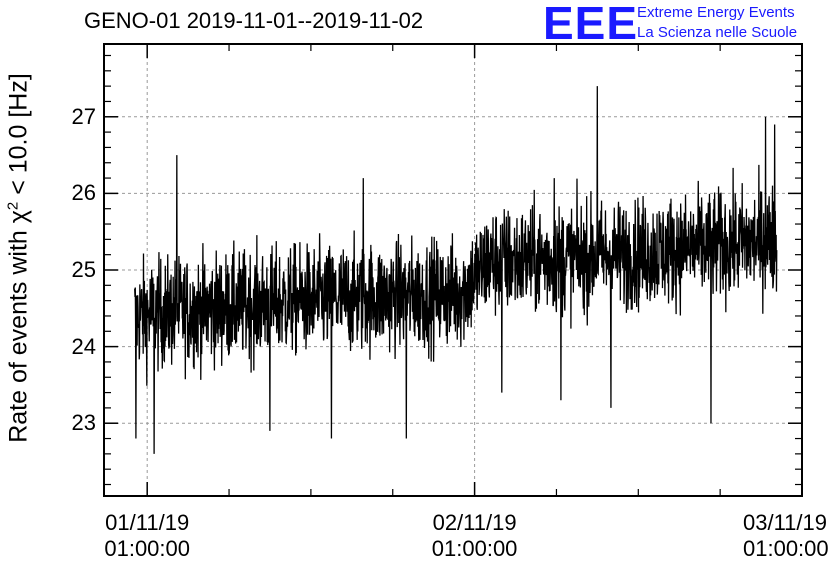  I want to click on y-tick-label: 27, so click(83, 116).